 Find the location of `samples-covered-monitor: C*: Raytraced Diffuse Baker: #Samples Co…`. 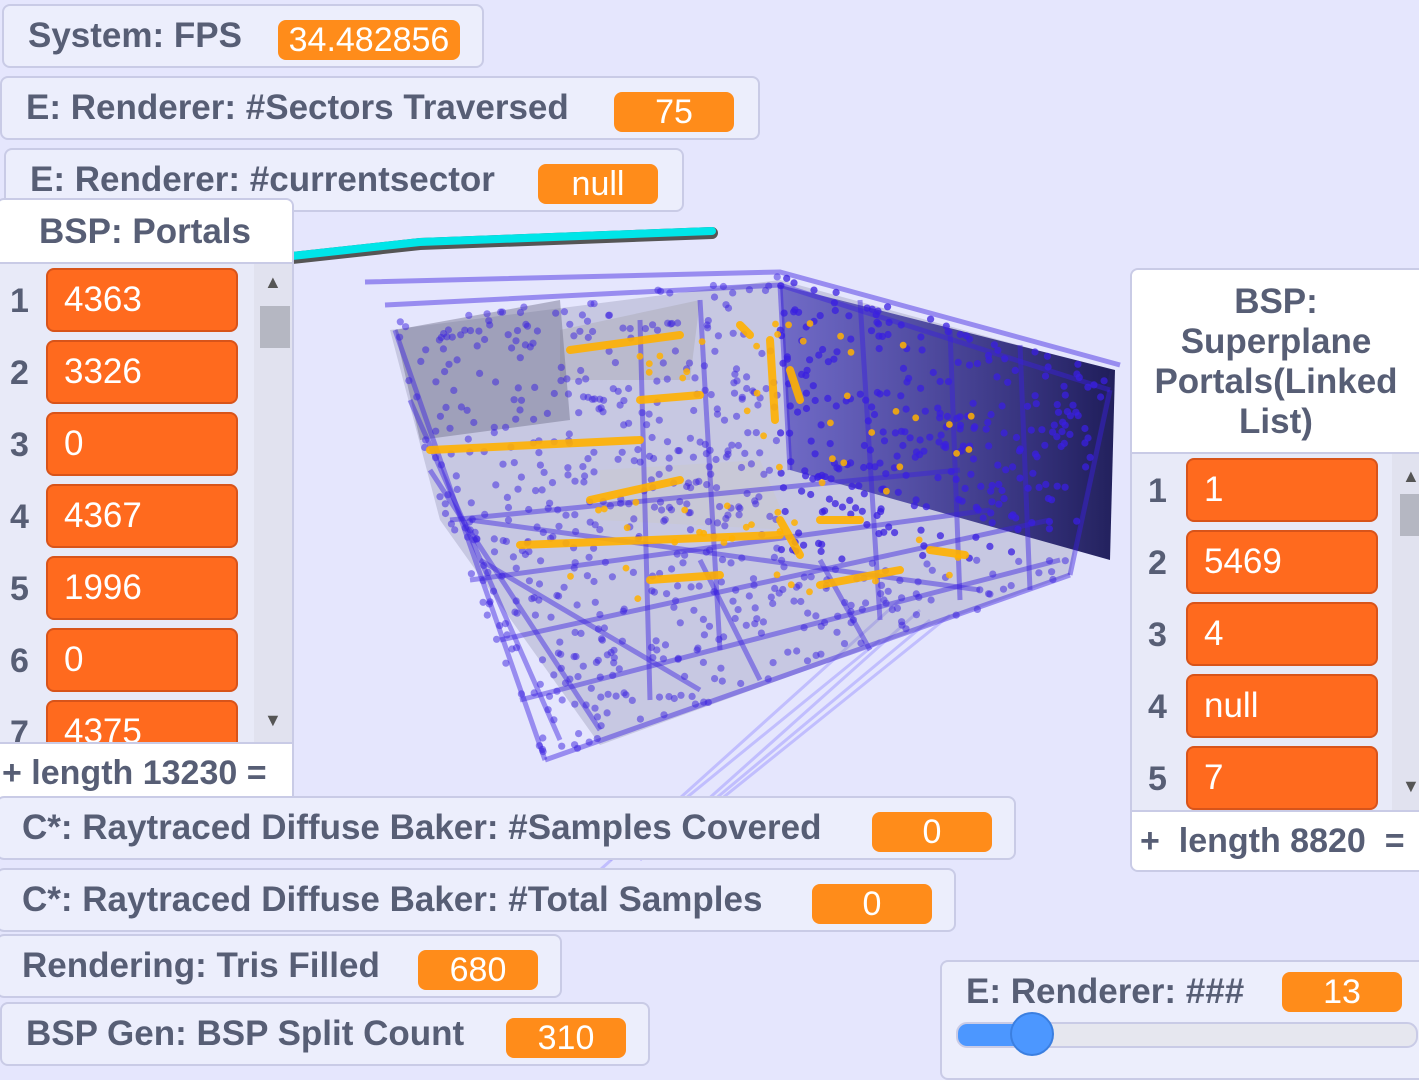

samples-covered-monitor: C*: Raytraced Diffuse Baker: #Samples Co… is located at coordinates (508, 828).